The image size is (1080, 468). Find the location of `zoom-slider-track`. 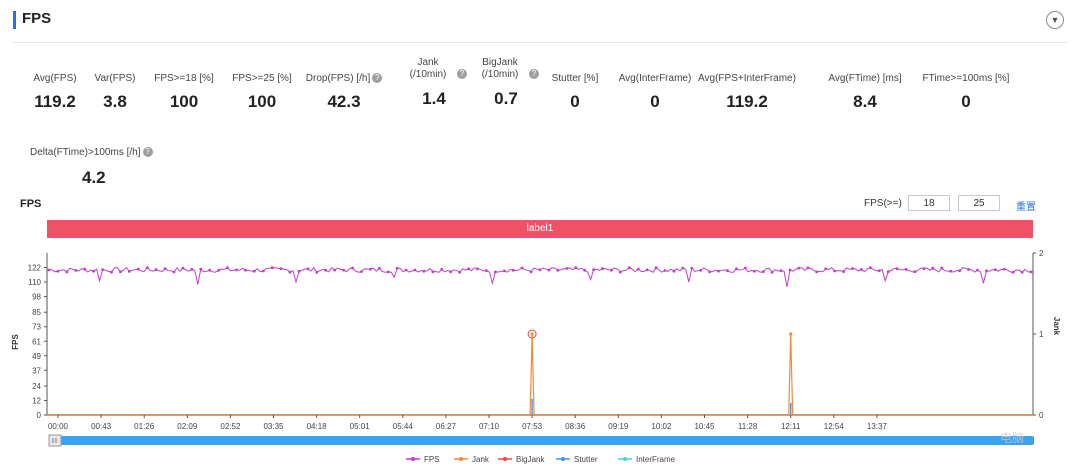

zoom-slider-track is located at coordinates (541, 440).